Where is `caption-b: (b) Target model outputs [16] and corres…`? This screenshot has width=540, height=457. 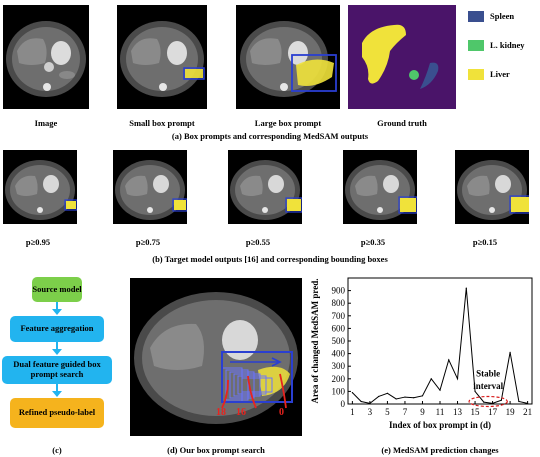 caption-b: (b) Target model outputs [16] and corres… is located at coordinates (270, 259).